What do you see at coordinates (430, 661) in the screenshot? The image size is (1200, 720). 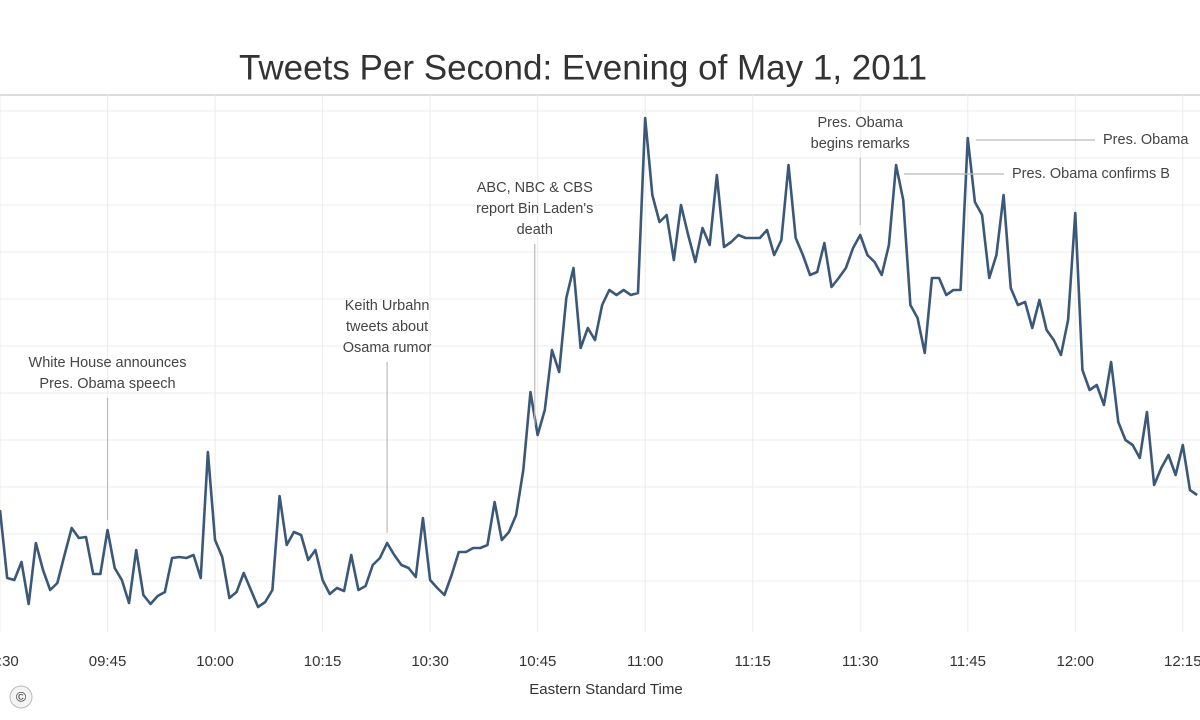 I see `x-tick-label: 10:30` at bounding box center [430, 661].